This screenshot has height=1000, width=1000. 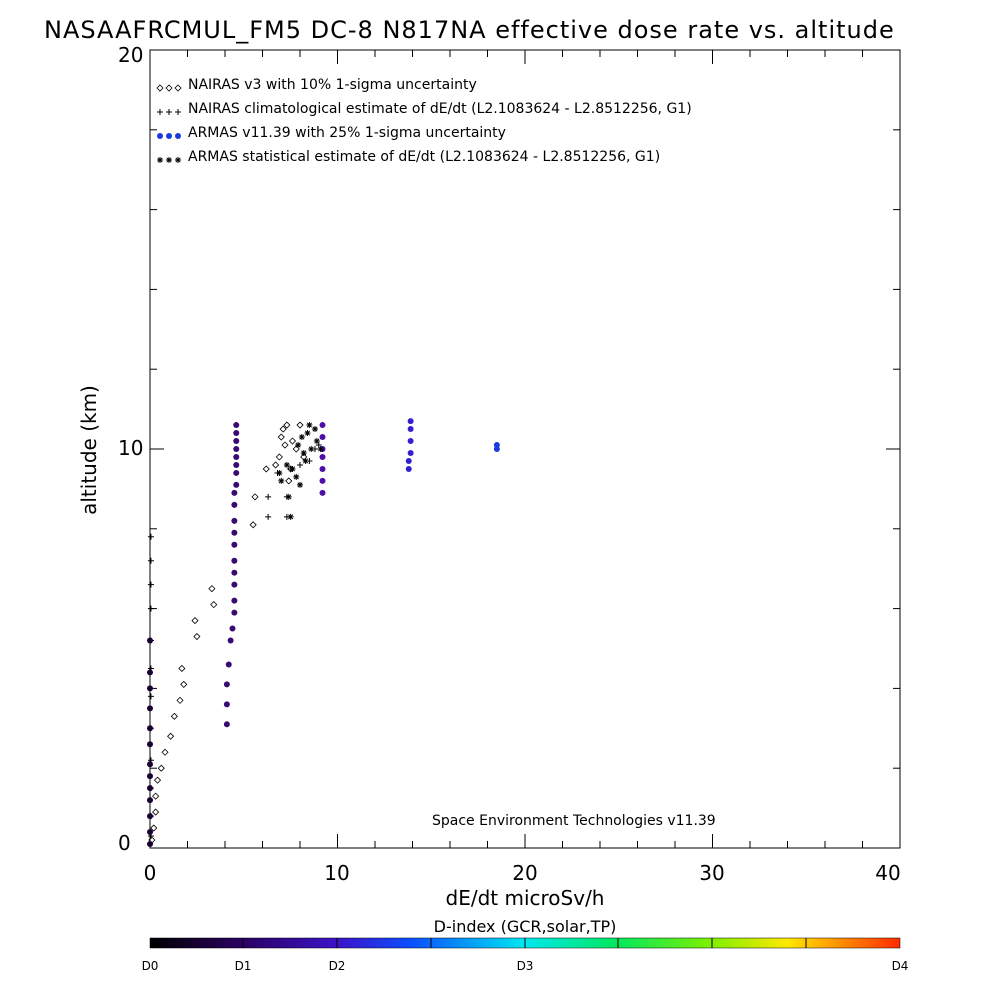 I want to click on x-tick-label-30: 30, so click(x=711, y=873).